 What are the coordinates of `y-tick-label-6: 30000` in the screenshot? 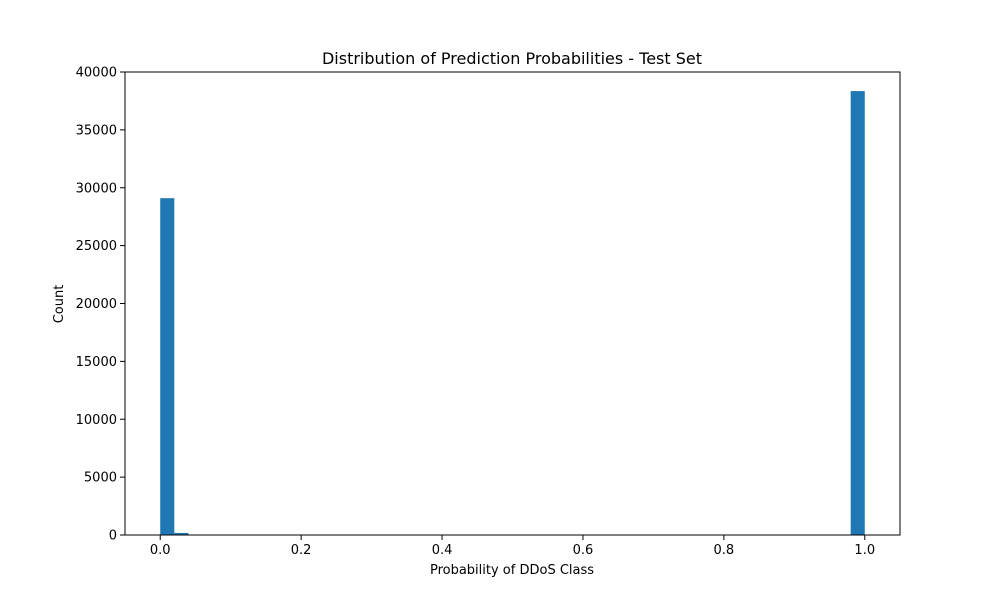 It's located at (96, 188).